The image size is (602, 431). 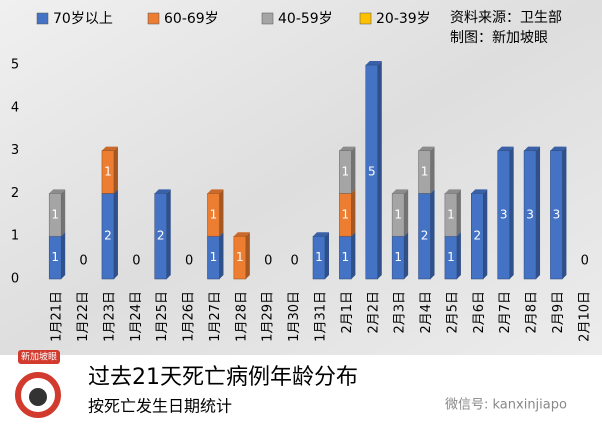 I want to click on x-tick-label: 2月7日, so click(x=505, y=312).